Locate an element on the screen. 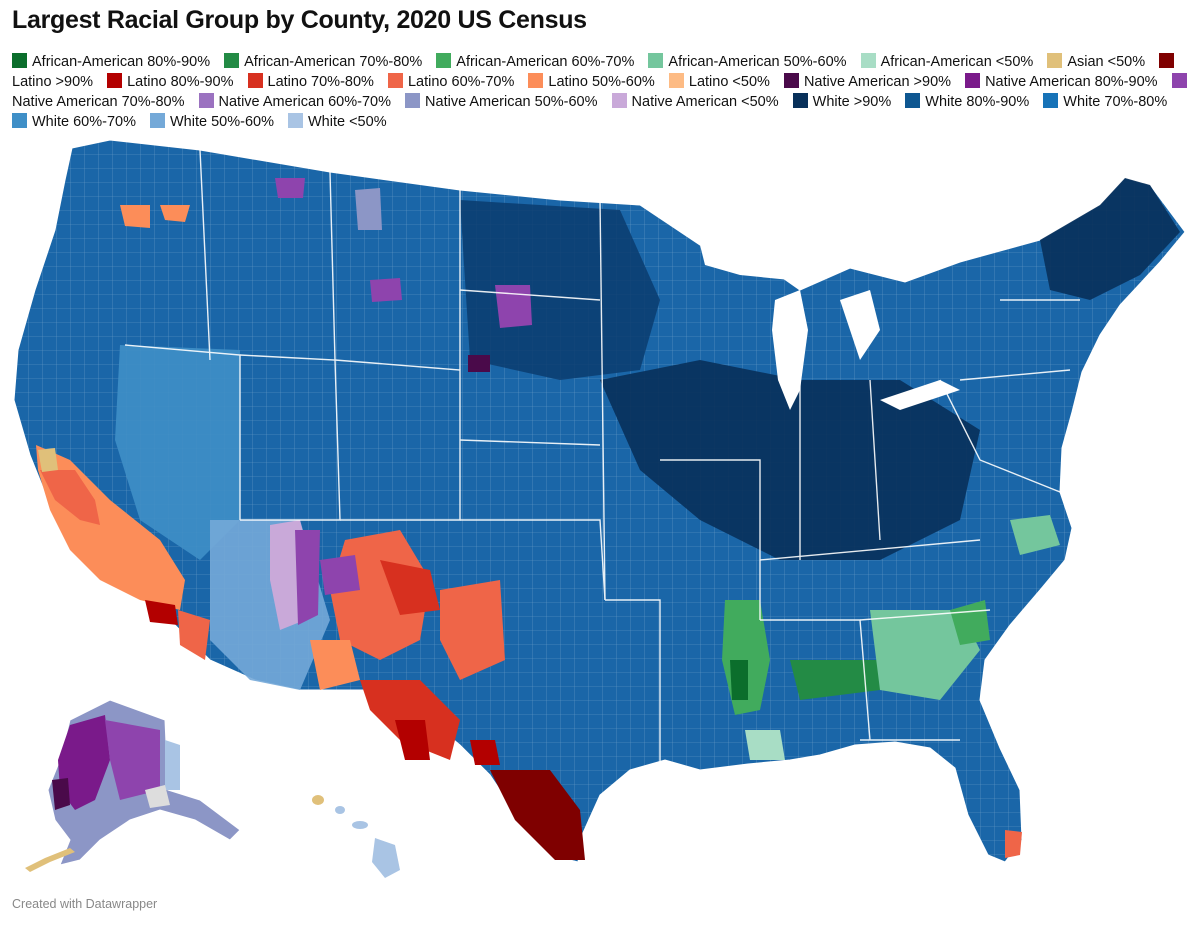 The width and height of the screenshot is (1200, 925). legend-label: White 70%-80% is located at coordinates (1115, 102).